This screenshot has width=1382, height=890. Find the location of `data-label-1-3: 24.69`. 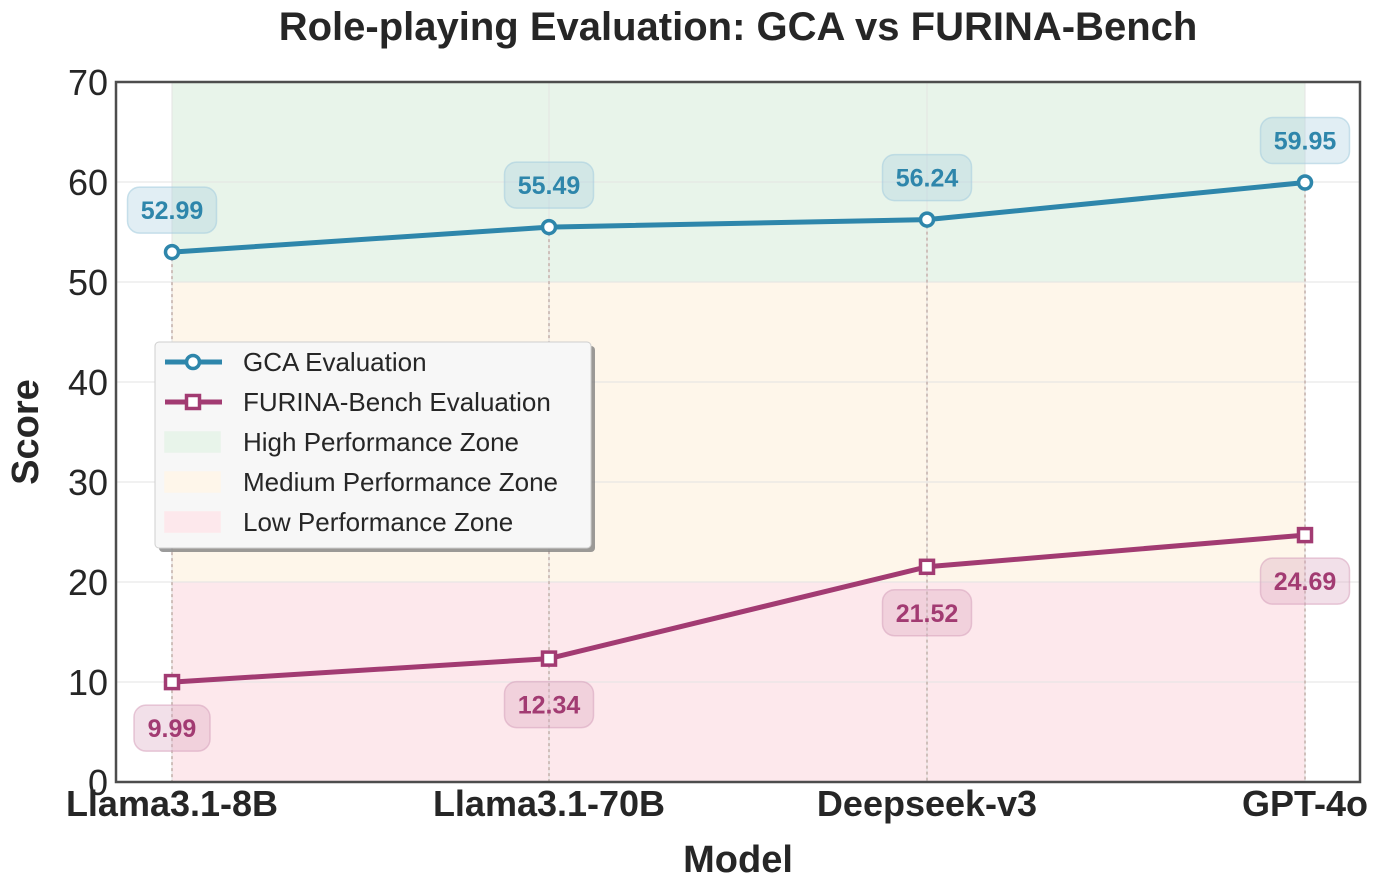

data-label-1-3: 24.69 is located at coordinates (1305, 582).